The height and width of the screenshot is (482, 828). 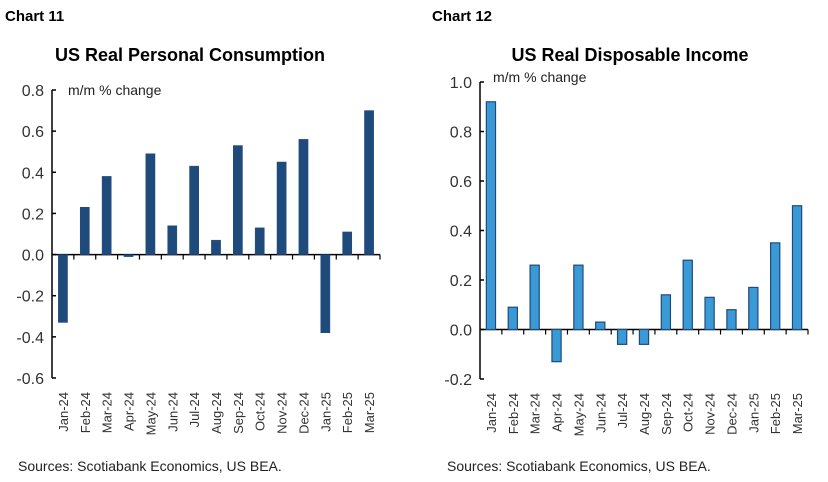 What do you see at coordinates (462, 16) in the screenshot?
I see `chart-label: Chart 12` at bounding box center [462, 16].